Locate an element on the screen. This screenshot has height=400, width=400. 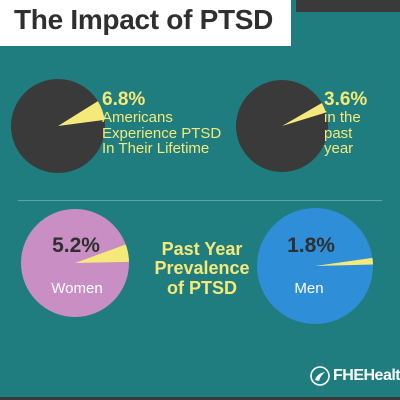
men-percent: 1.8% is located at coordinates (311, 245).